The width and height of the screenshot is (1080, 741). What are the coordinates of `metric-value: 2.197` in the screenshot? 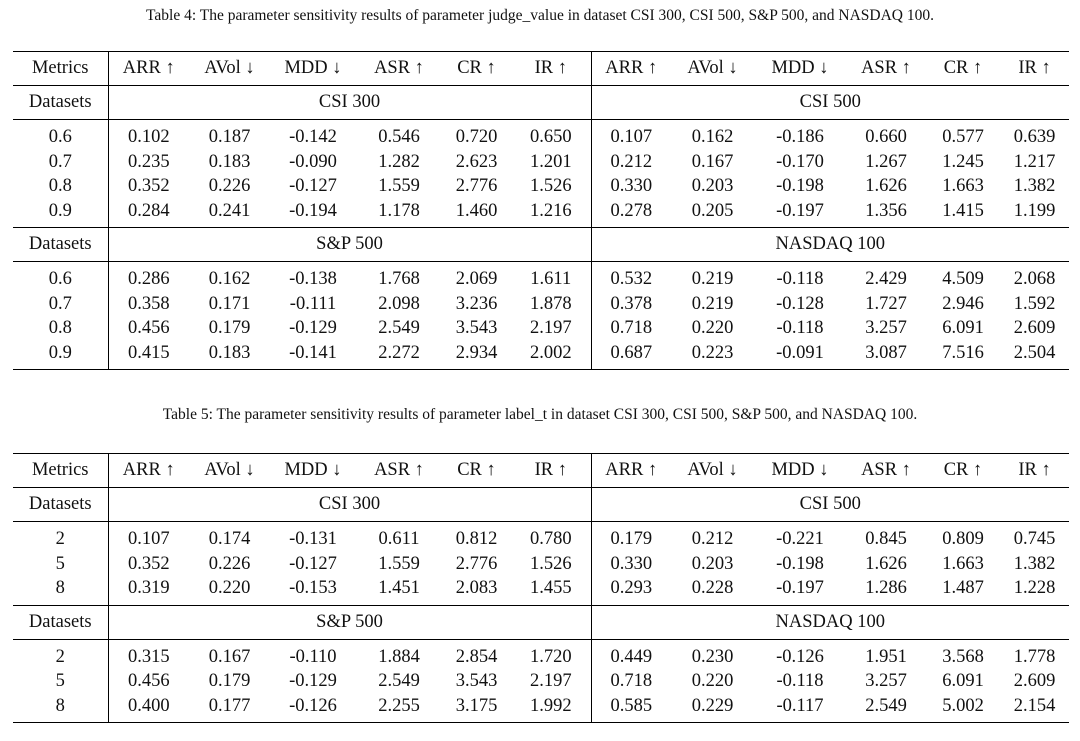 It's located at (551, 681).